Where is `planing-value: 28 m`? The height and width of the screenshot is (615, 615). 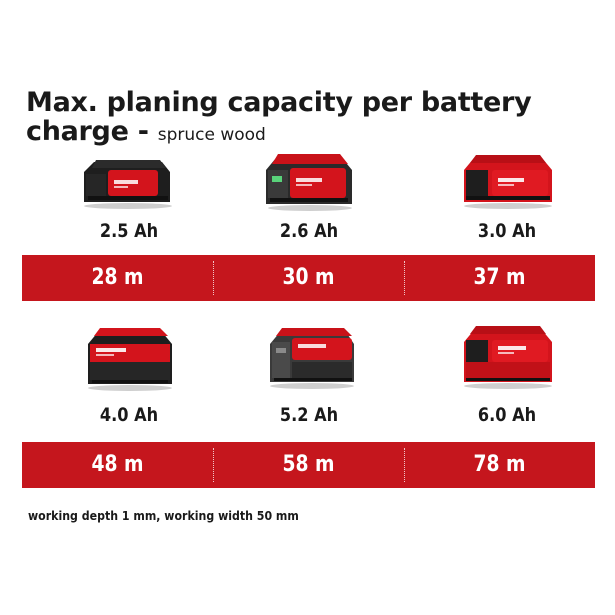 planing-value: 28 m is located at coordinates (117, 277).